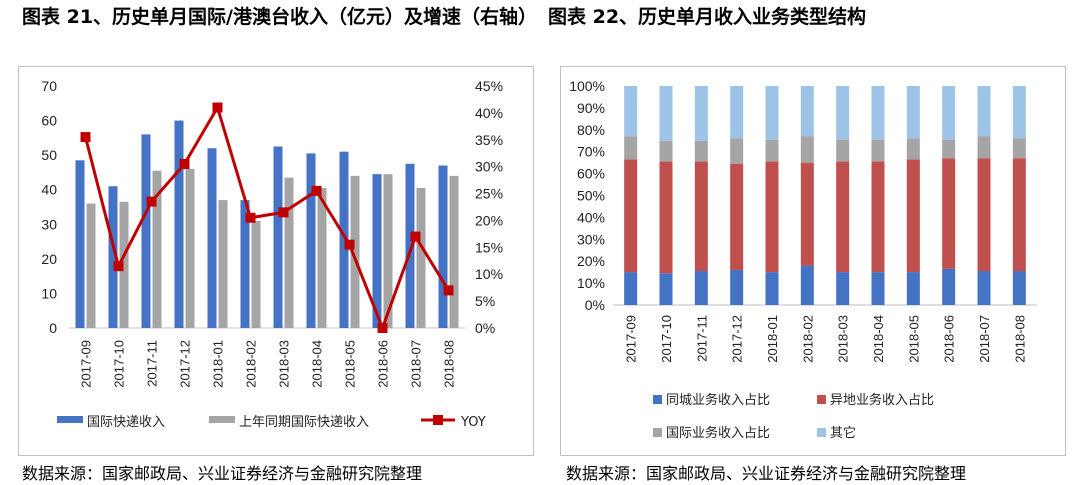 This screenshot has width=1080, height=485. Describe the element at coordinates (913, 339) in the screenshot. I see `x-axis-category-label: 2018-05` at that location.